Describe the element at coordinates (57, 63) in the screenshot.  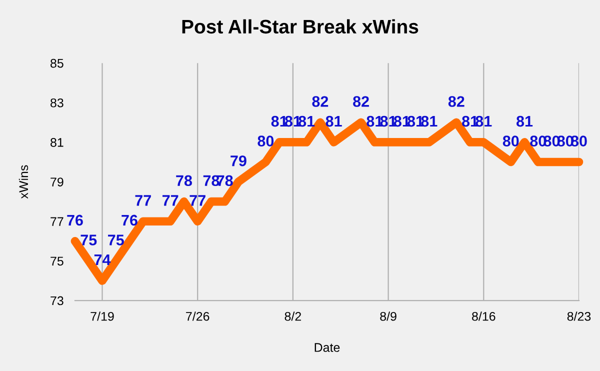
I see `y-tick-label: 85` at that location.